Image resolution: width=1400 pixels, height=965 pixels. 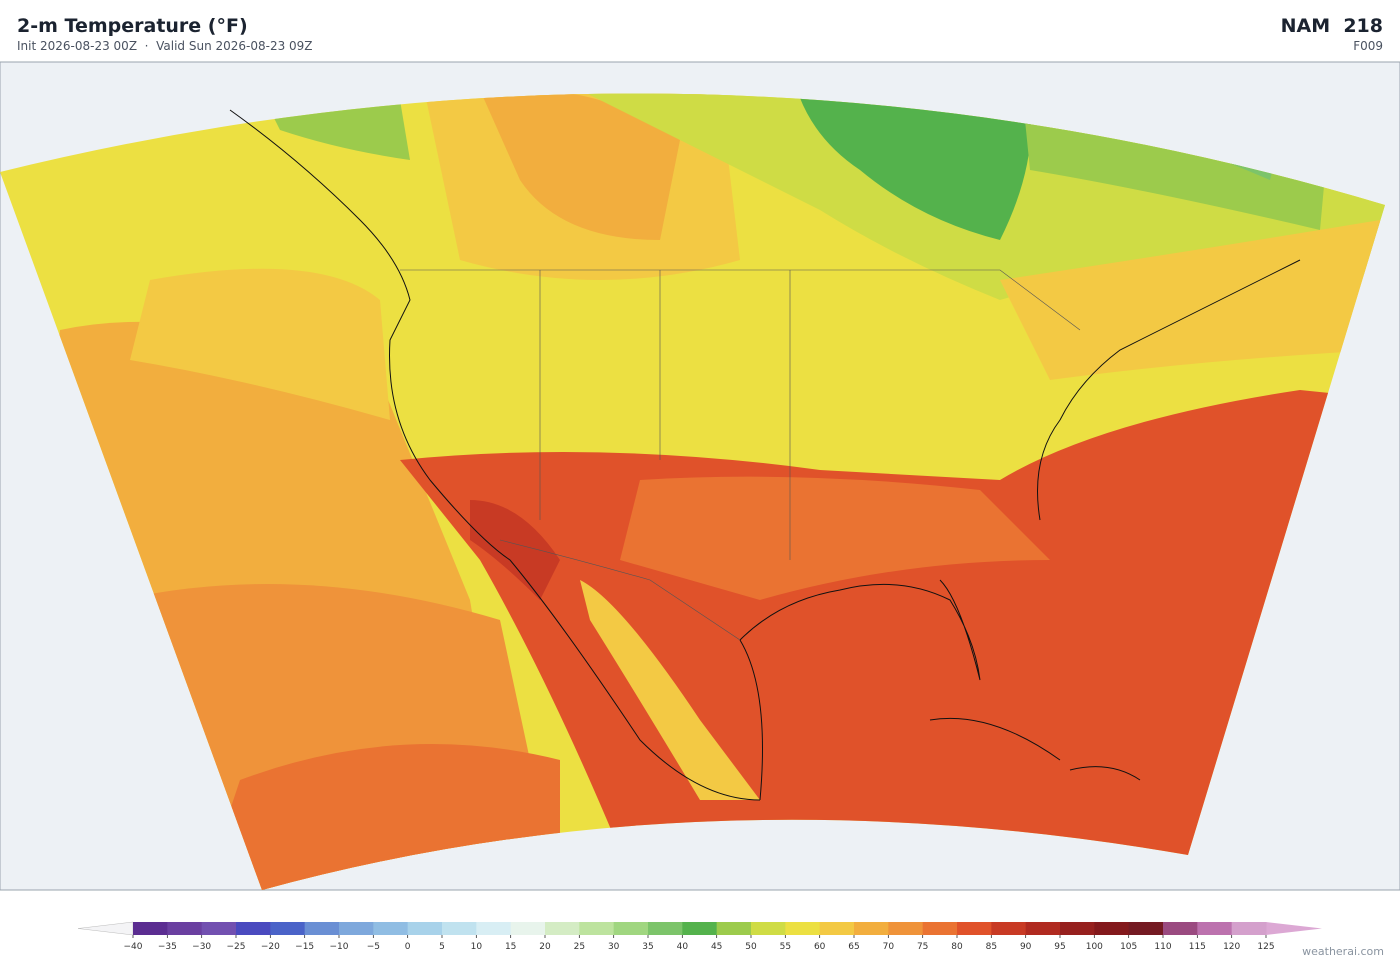 I want to click on colorbar-tick-label: 105, so click(x=1128, y=947).